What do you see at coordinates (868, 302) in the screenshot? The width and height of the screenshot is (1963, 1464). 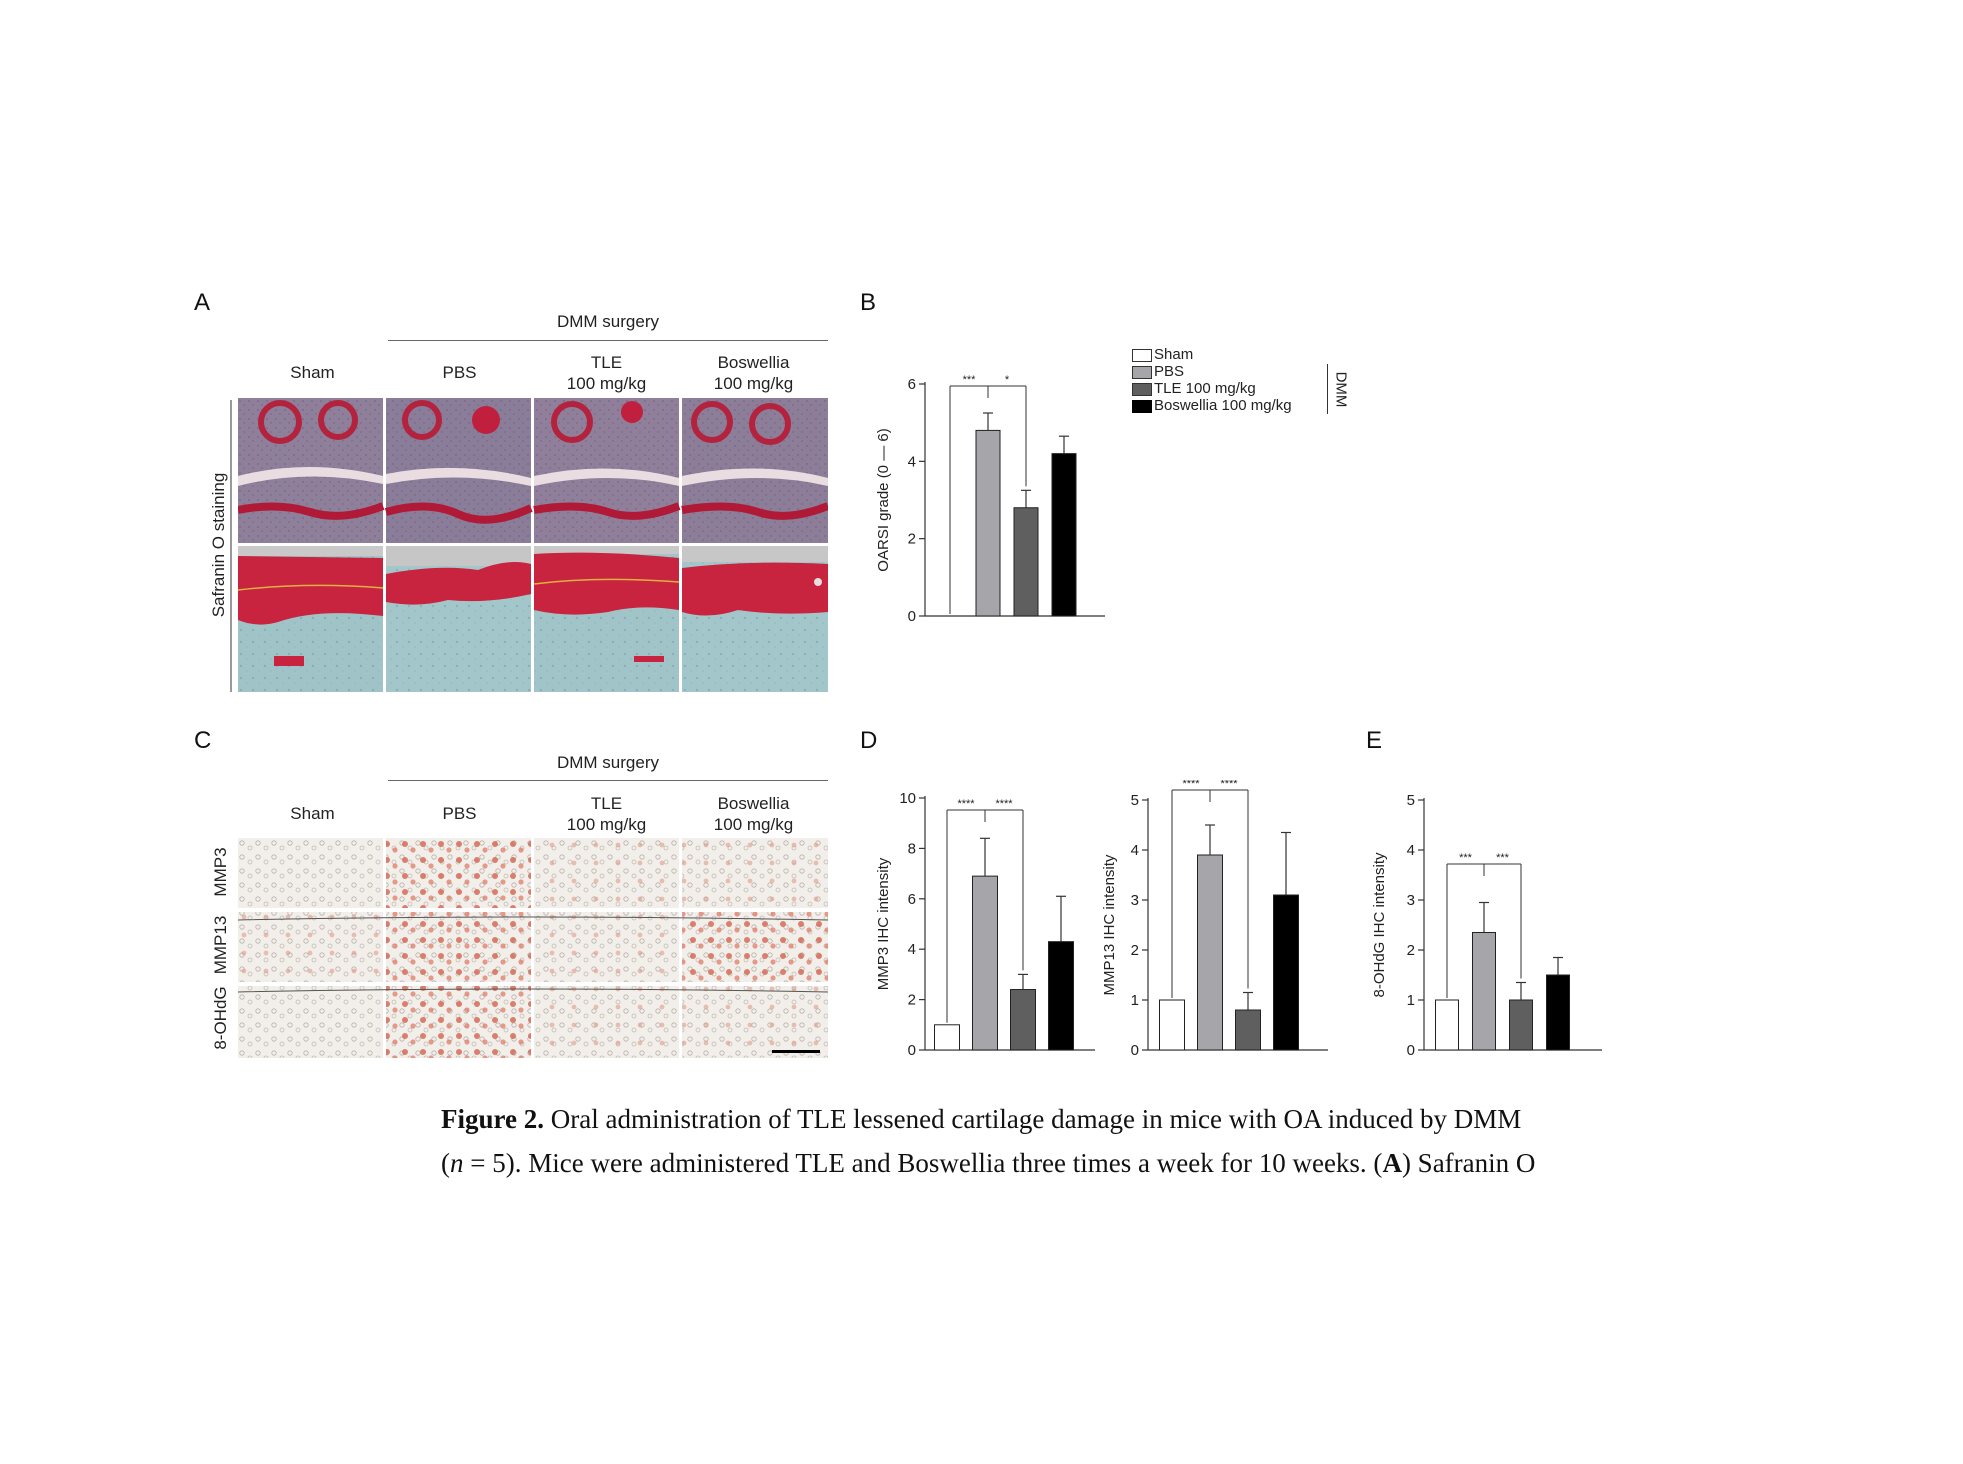 I see `panel-letter-b: B` at bounding box center [868, 302].